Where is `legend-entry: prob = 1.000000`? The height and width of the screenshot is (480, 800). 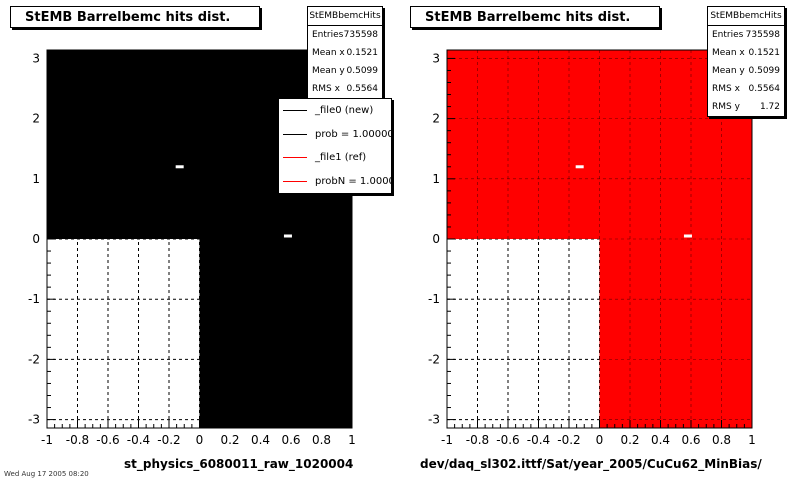
legend-entry: prob = 1.000000 is located at coordinates (335, 135).